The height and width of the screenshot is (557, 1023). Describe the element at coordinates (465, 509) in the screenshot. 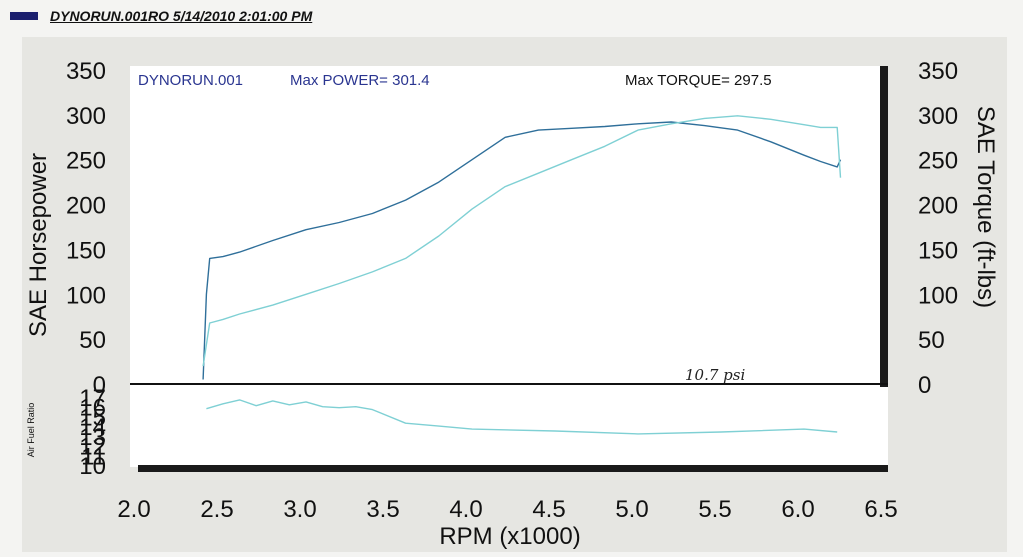

I see `x-tick-label: 4.0` at that location.